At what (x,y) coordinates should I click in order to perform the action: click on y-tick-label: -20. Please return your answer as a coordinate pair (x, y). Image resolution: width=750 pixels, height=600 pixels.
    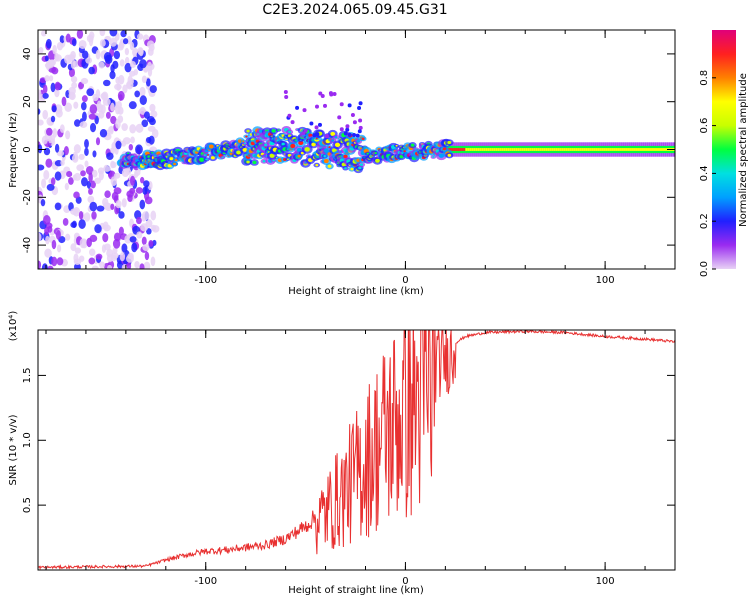
    Looking at the image, I should click on (27, 197).